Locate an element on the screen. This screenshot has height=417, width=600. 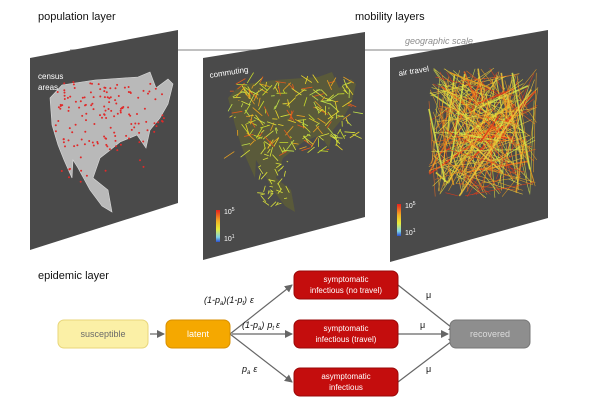
rate-asymptomatic: pa ε is located at coordinates (249, 370).